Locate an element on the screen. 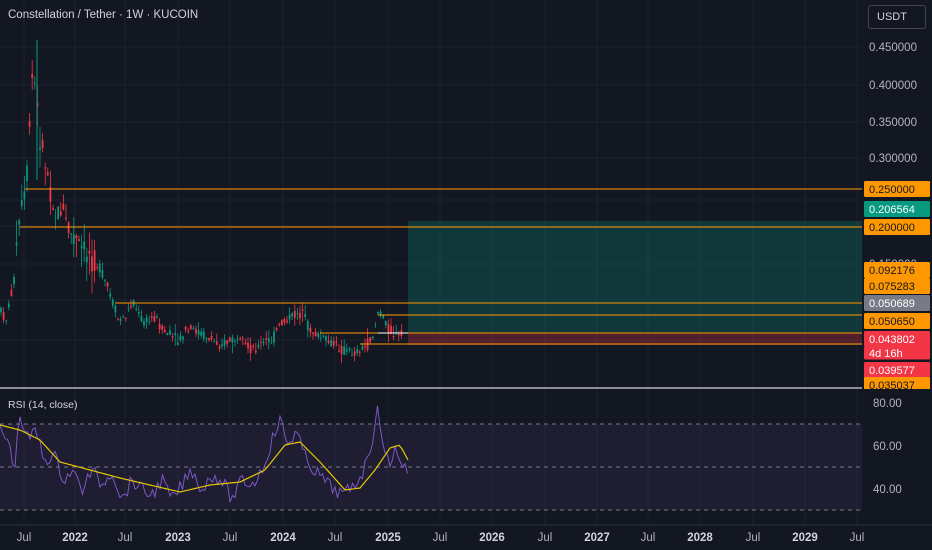  time-year-label: 2028 is located at coordinates (700, 538).